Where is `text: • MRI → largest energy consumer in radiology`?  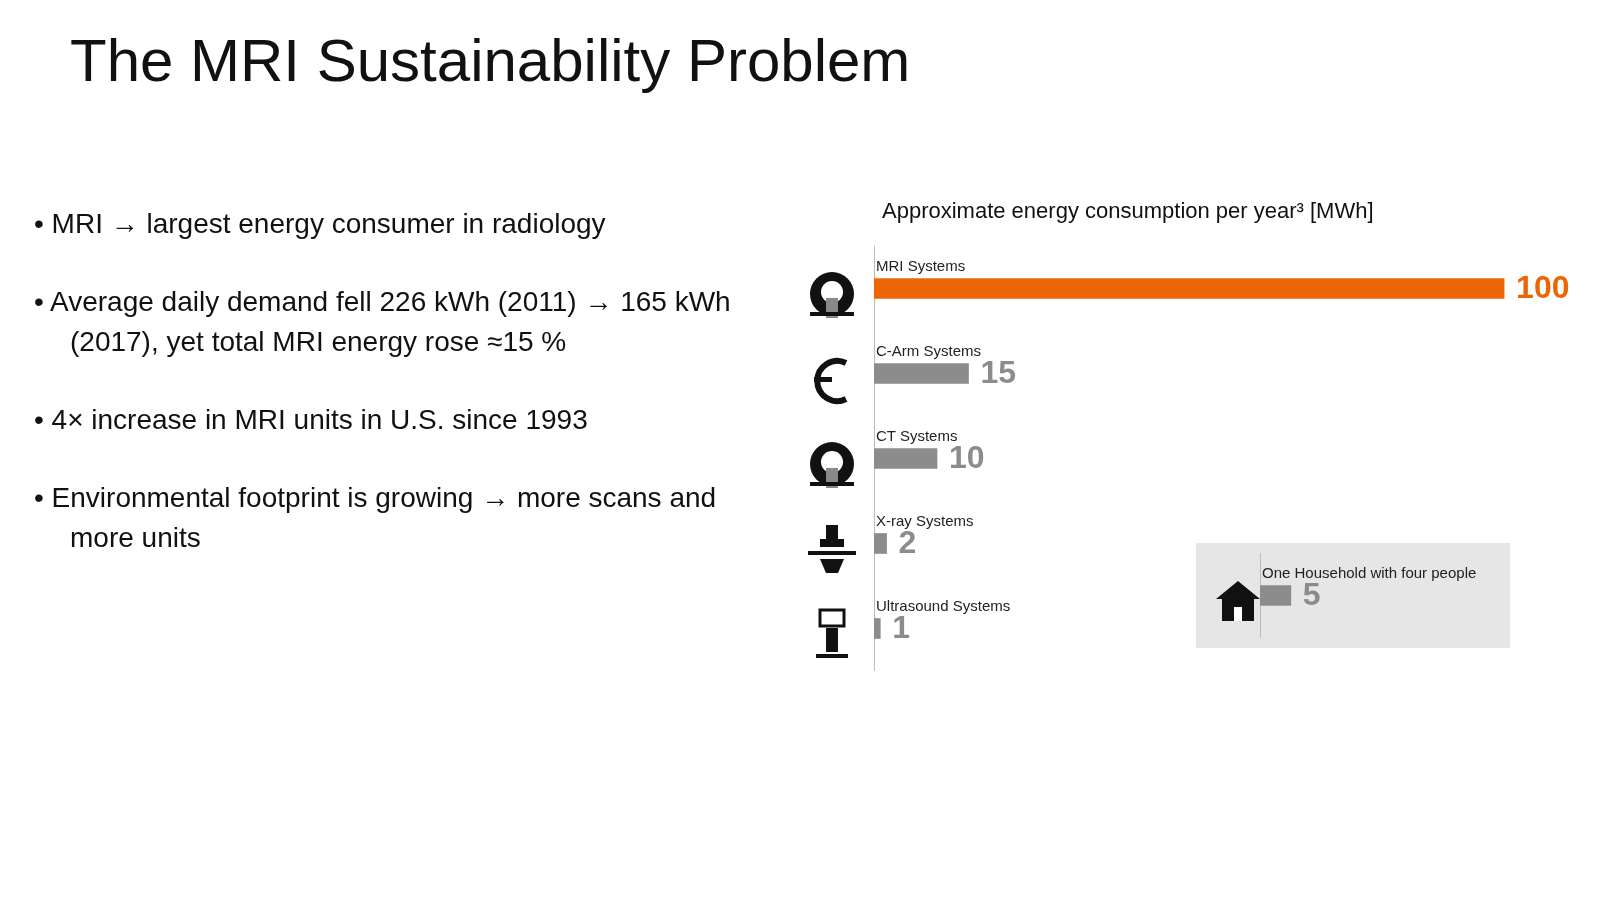
text: • MRI → largest energy consumer in radiology is located at coordinates (320, 224).